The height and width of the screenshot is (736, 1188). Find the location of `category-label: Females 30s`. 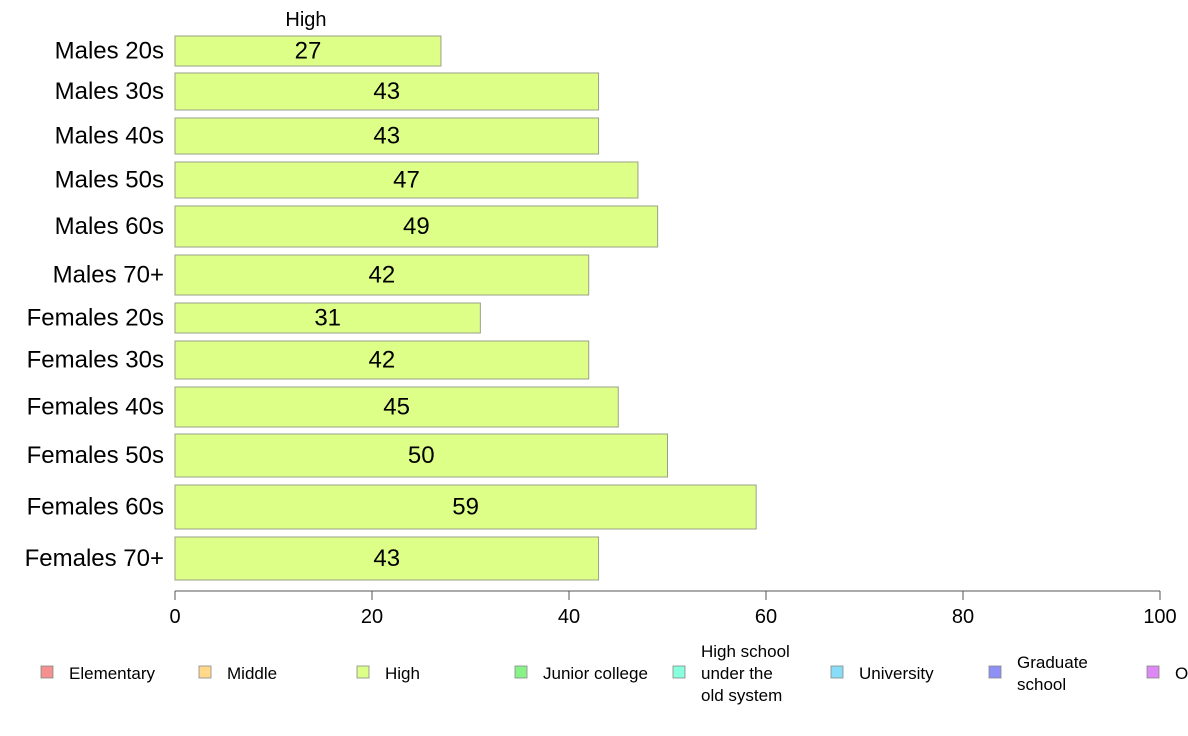

category-label: Females 30s is located at coordinates (95, 360).